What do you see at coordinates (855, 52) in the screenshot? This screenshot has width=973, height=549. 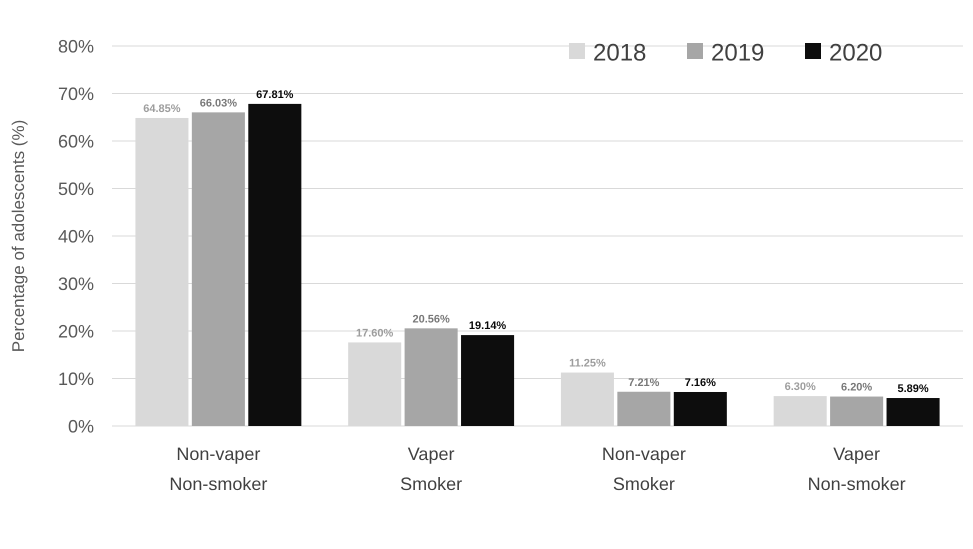 I see `legend-label: 2020` at bounding box center [855, 52].